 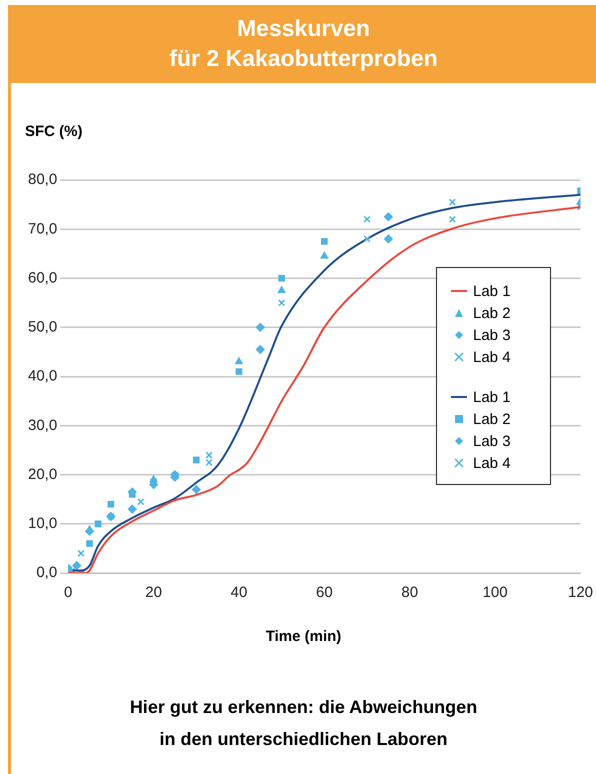 What do you see at coordinates (153, 593) in the screenshot?
I see `x-tick-label: 20` at bounding box center [153, 593].